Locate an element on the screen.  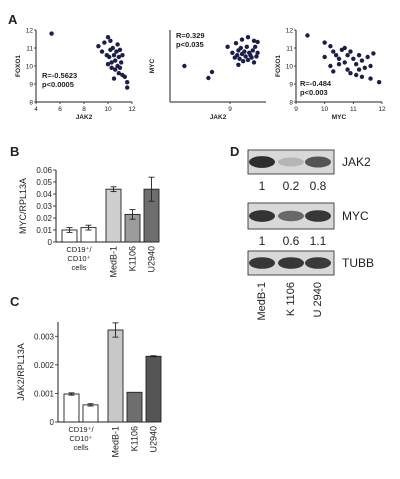
protein-label: TUBB is located at coordinates (358, 263).